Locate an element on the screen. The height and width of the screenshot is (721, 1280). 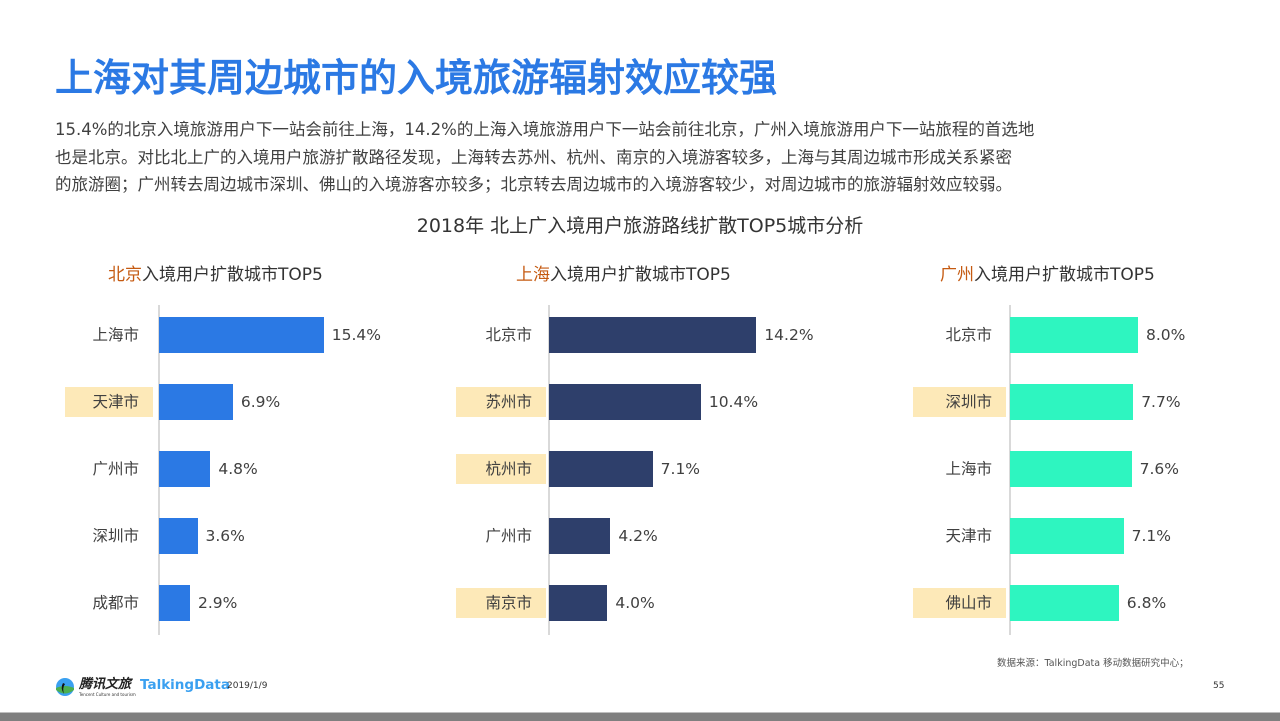
value-label: 7.7% is located at coordinates (1161, 402).